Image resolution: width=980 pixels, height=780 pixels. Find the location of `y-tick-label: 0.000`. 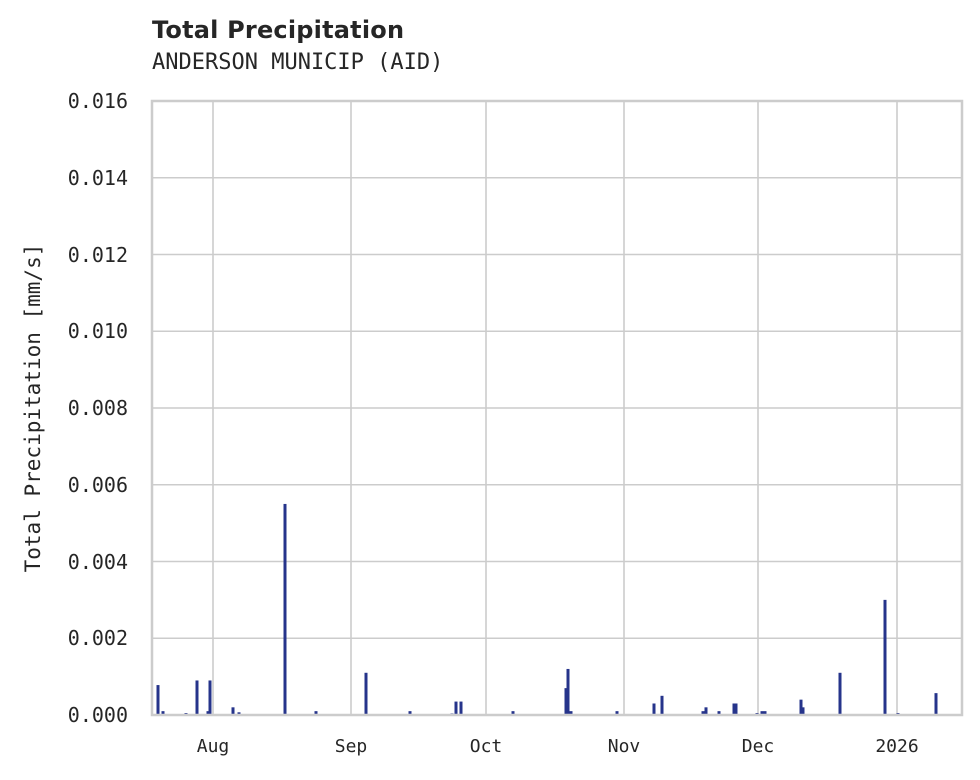

y-tick-label: 0.000 is located at coordinates (97, 715).